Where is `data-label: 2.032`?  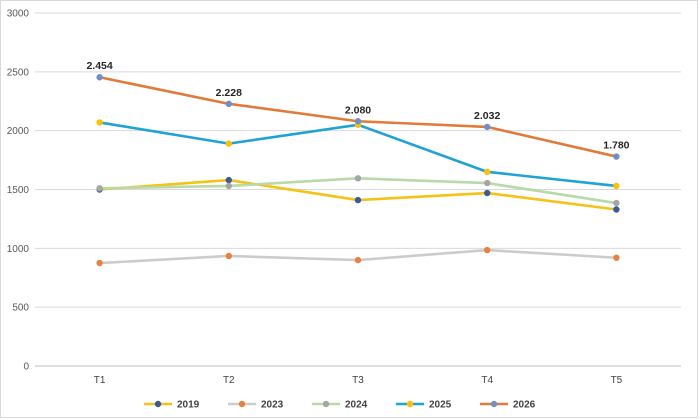
data-label: 2.032 is located at coordinates (487, 116).